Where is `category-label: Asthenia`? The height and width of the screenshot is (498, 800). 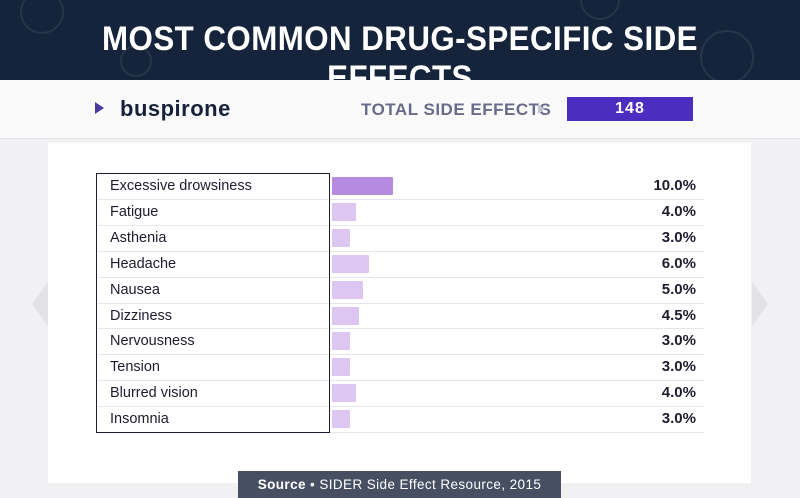 category-label: Asthenia is located at coordinates (138, 237).